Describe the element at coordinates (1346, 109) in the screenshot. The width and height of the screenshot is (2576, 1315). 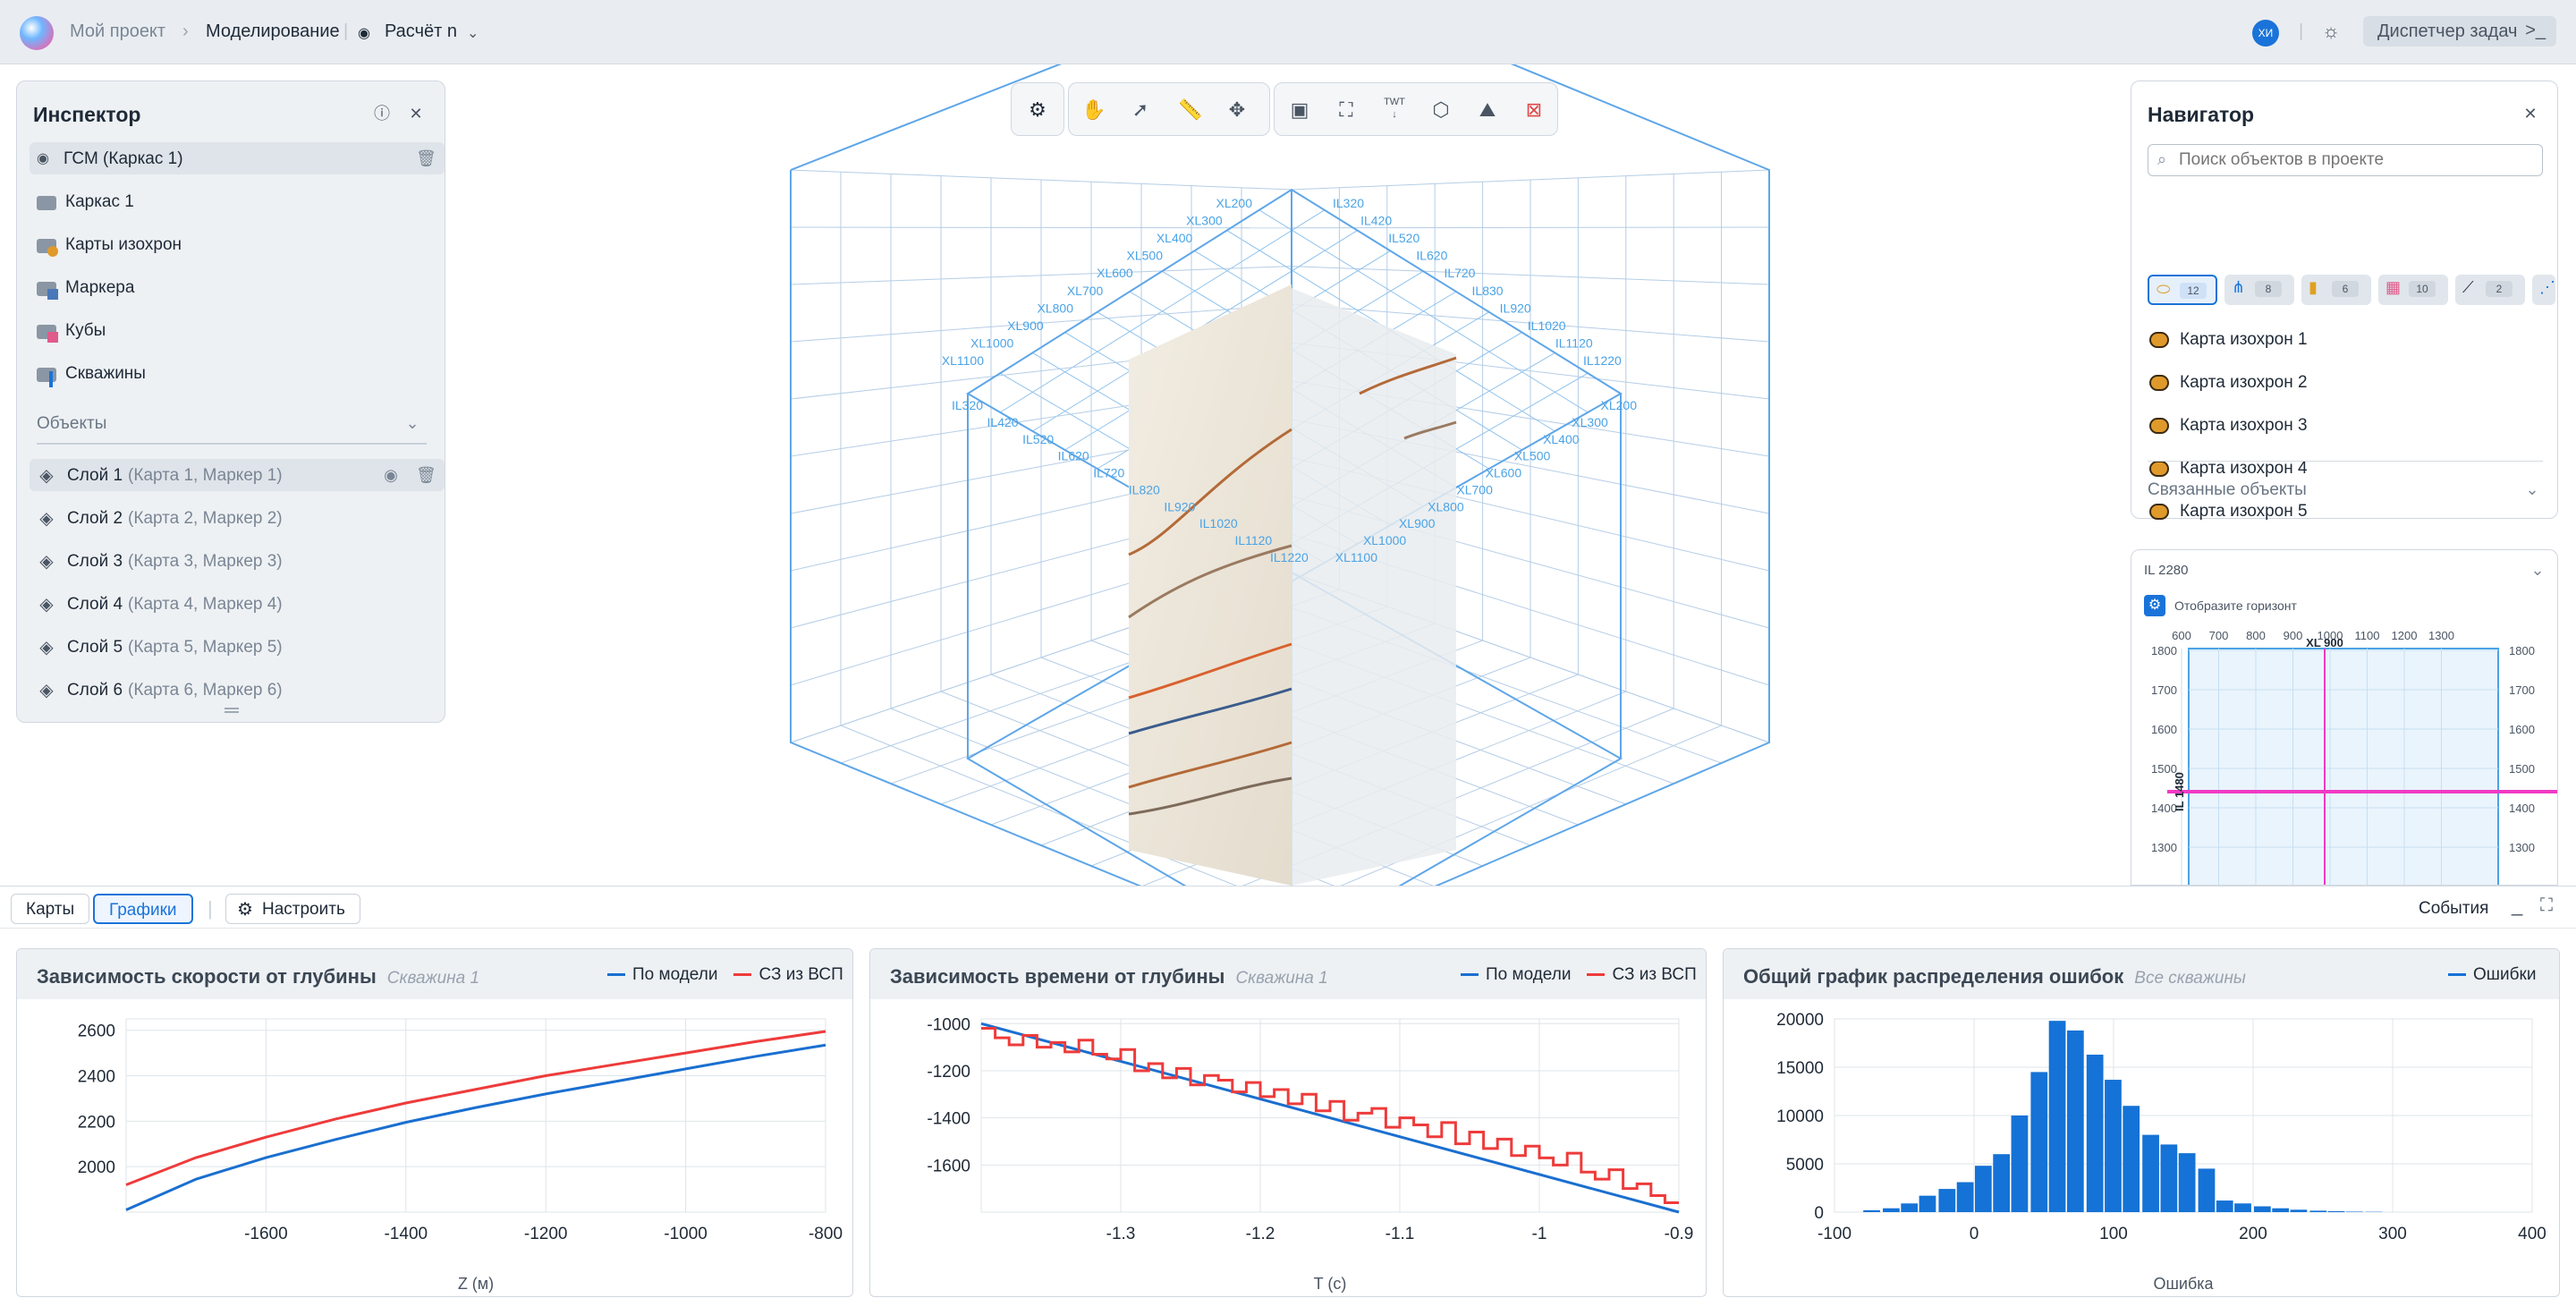
I see `frame-icon: ⛶` at that location.